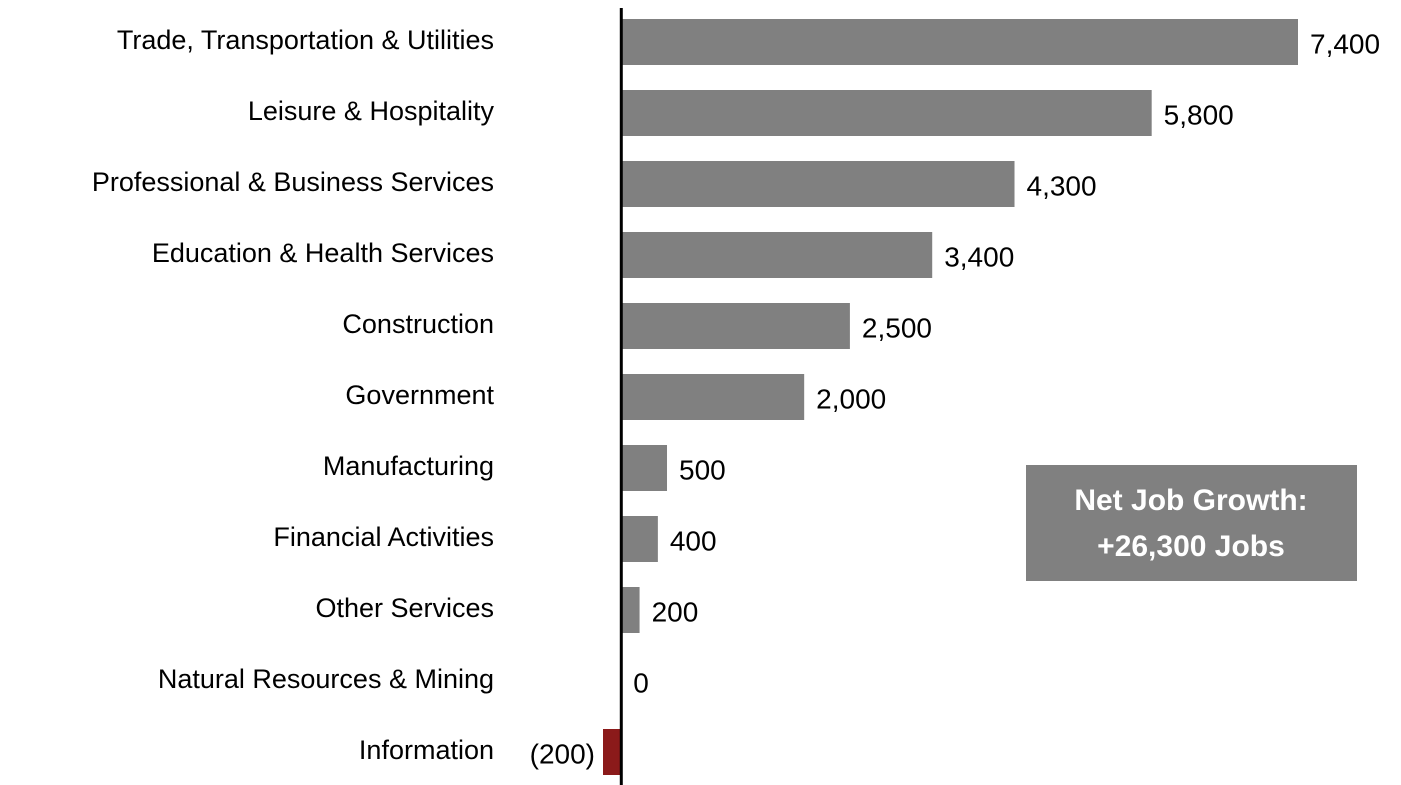 This screenshot has height=785, width=1401. I want to click on category-label: Information, so click(426, 750).